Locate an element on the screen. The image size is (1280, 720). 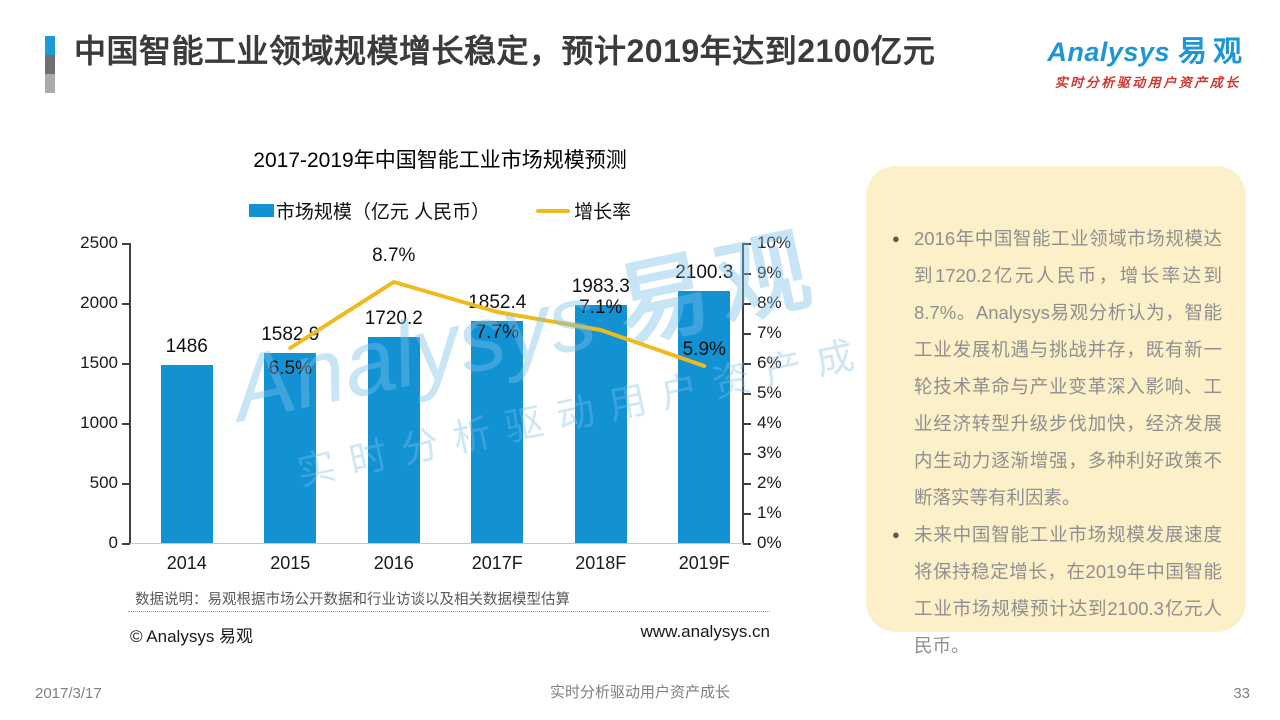
dotted-divider is located at coordinates (449, 611).